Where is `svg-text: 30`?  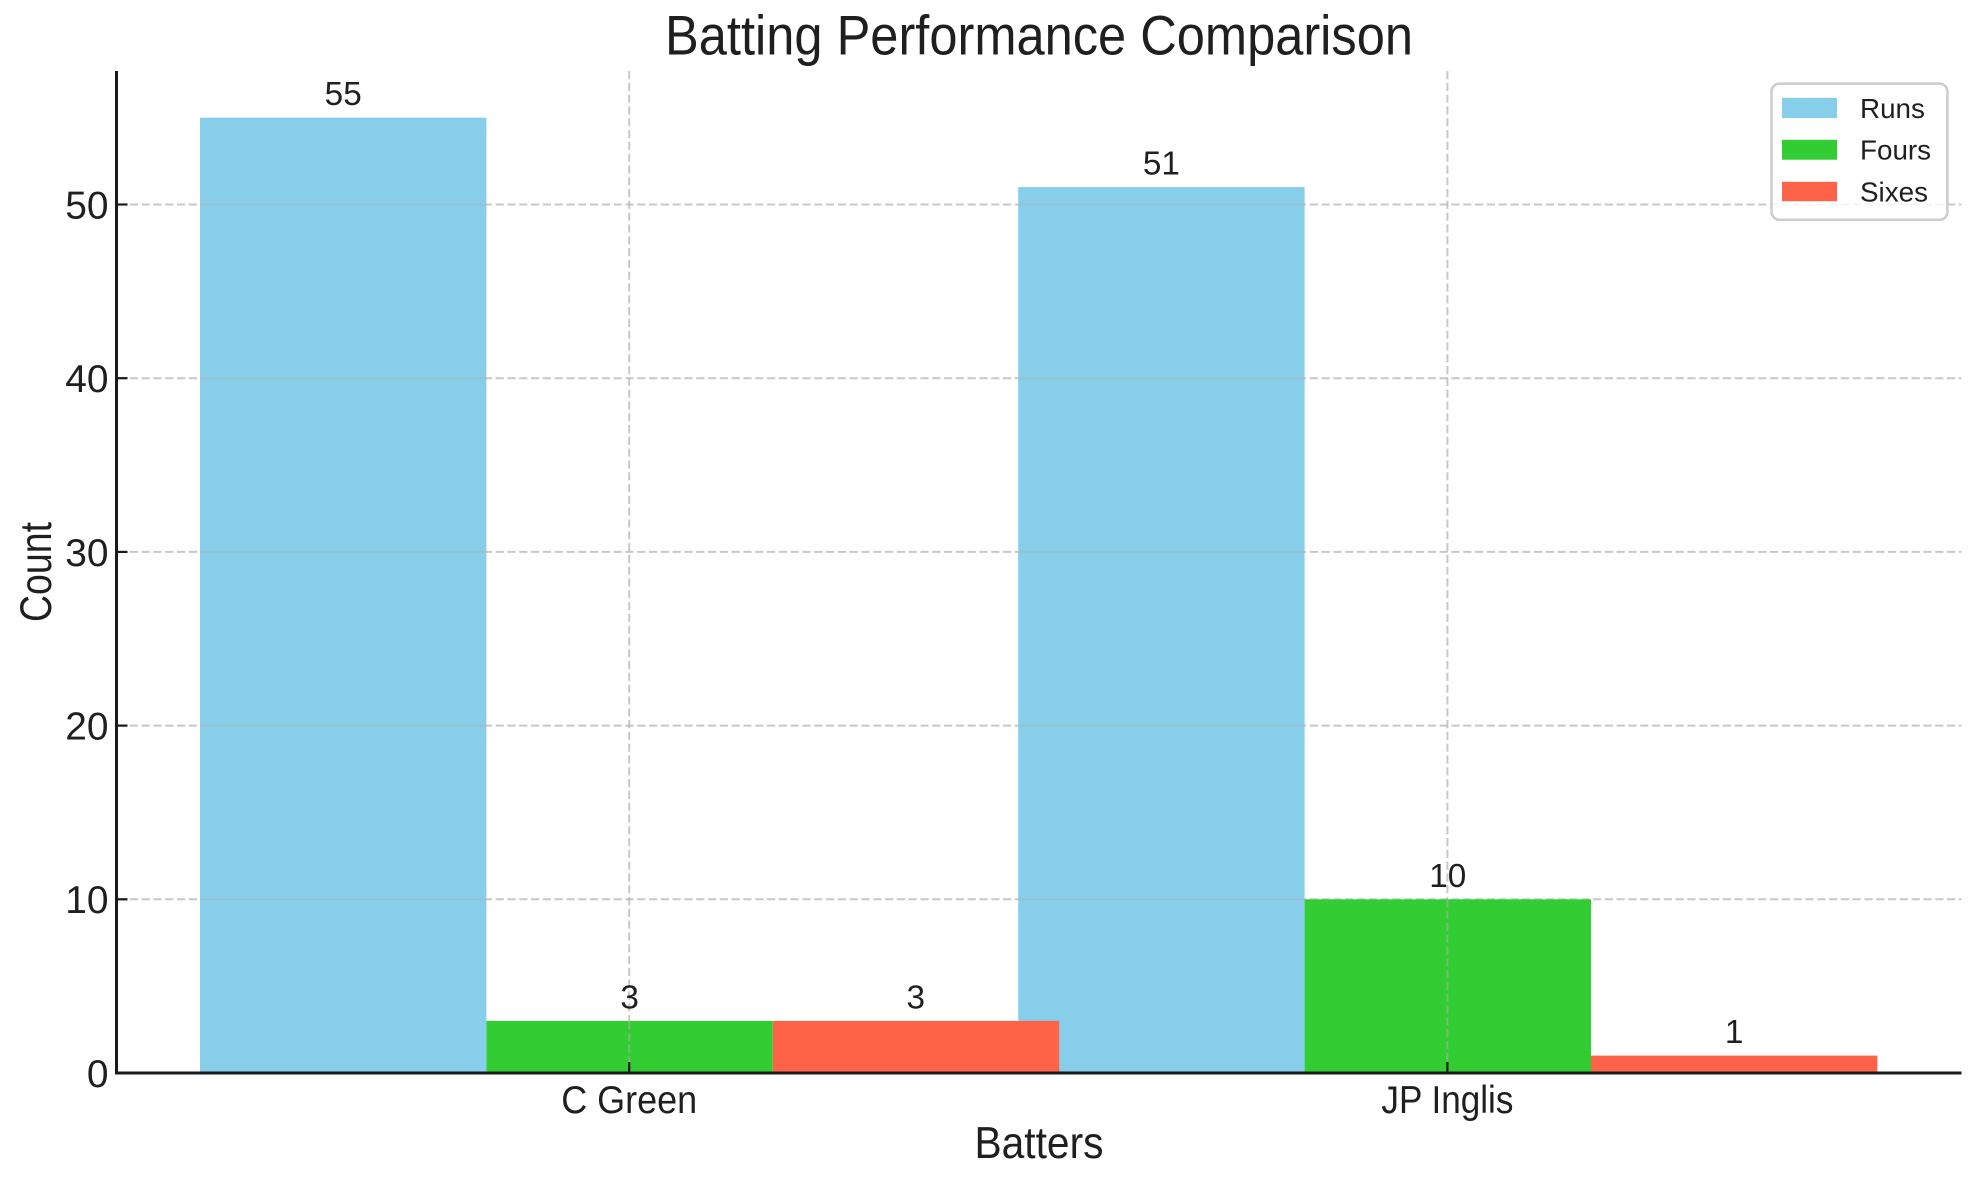
svg-text: 30 is located at coordinates (86, 553).